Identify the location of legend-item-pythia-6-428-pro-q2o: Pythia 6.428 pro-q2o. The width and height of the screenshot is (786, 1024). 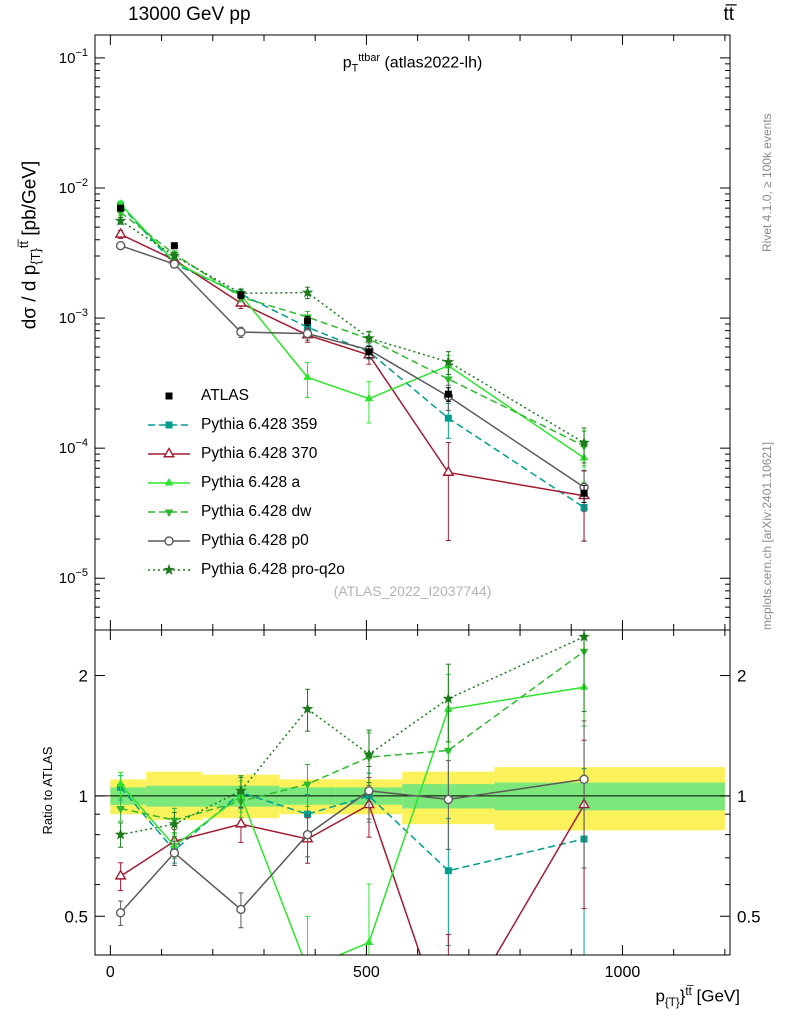
(245, 569).